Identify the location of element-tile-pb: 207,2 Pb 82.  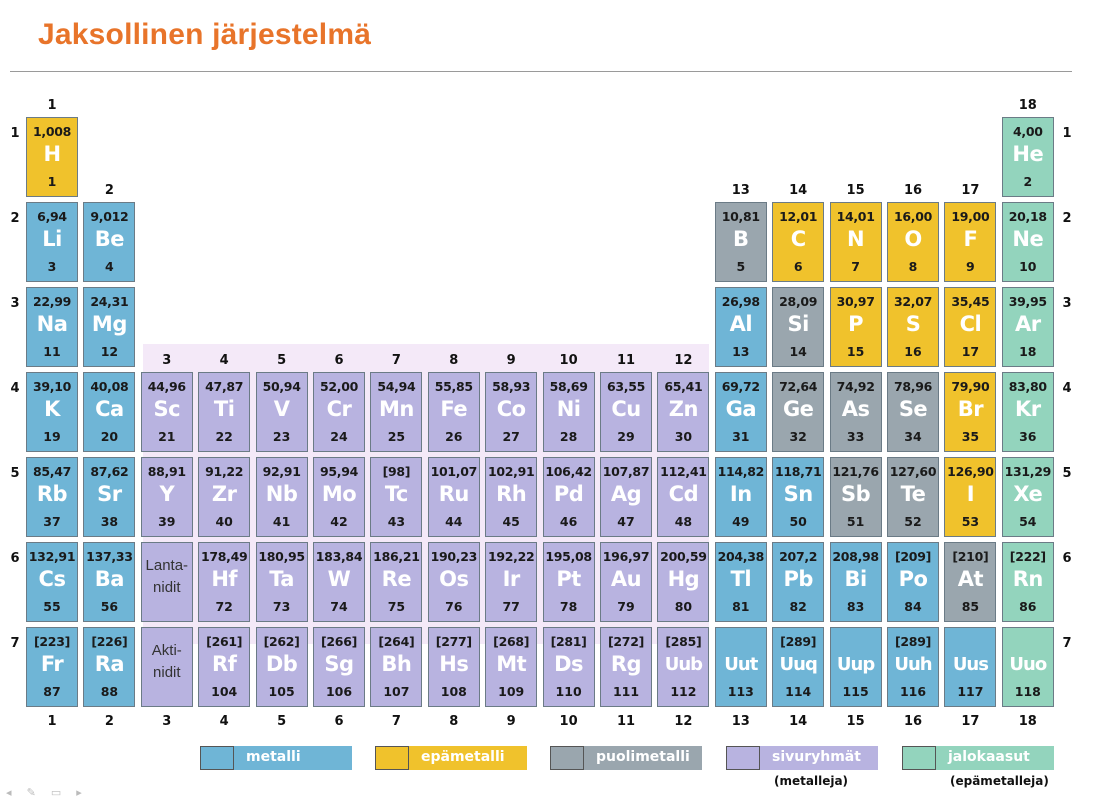
(798, 582).